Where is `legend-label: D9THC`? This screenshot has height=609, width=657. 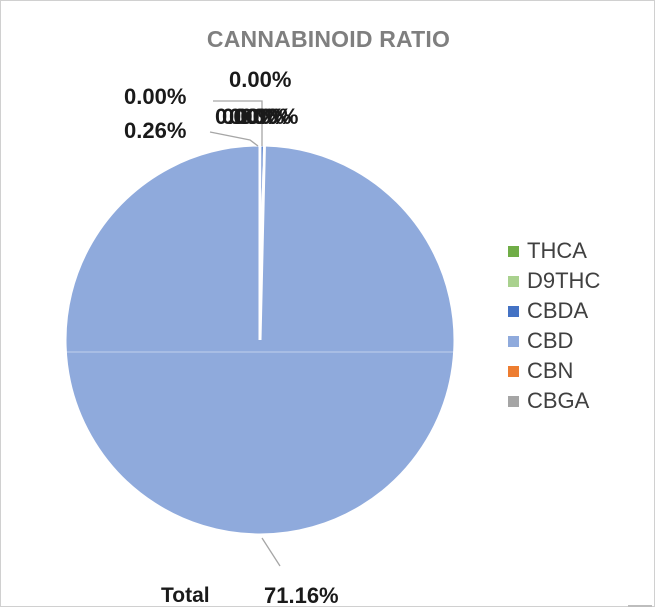
legend-label: D9THC is located at coordinates (564, 280).